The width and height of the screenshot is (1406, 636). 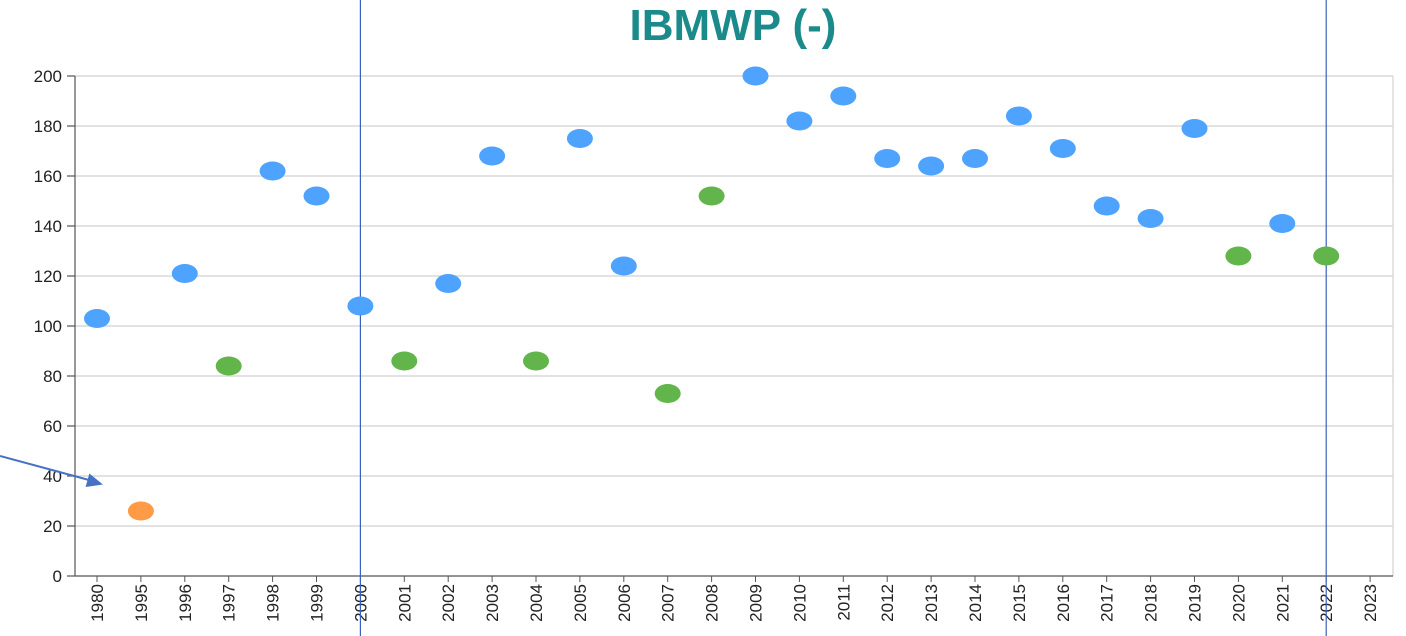 What do you see at coordinates (52, 376) in the screenshot?
I see `y-tick-label: 80` at bounding box center [52, 376].